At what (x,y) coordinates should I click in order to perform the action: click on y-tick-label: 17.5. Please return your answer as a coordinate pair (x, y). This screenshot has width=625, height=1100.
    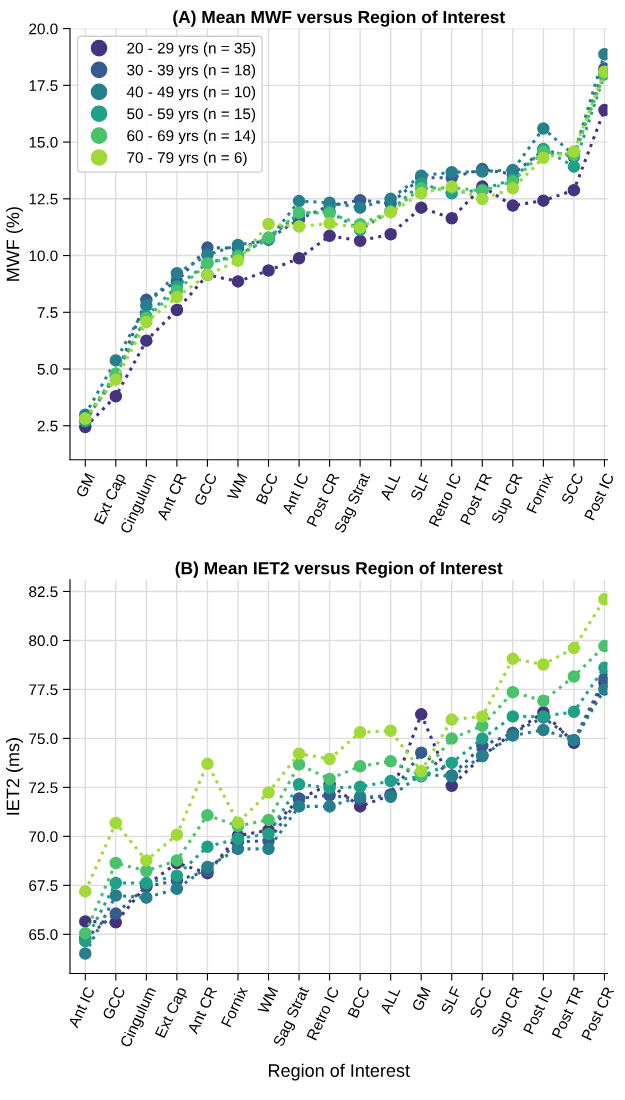
    Looking at the image, I should click on (43, 86).